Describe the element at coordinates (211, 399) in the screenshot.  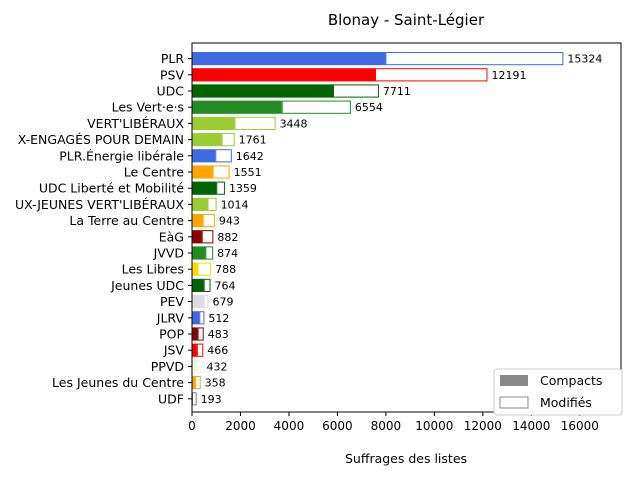
I see `value-label: 193` at that location.